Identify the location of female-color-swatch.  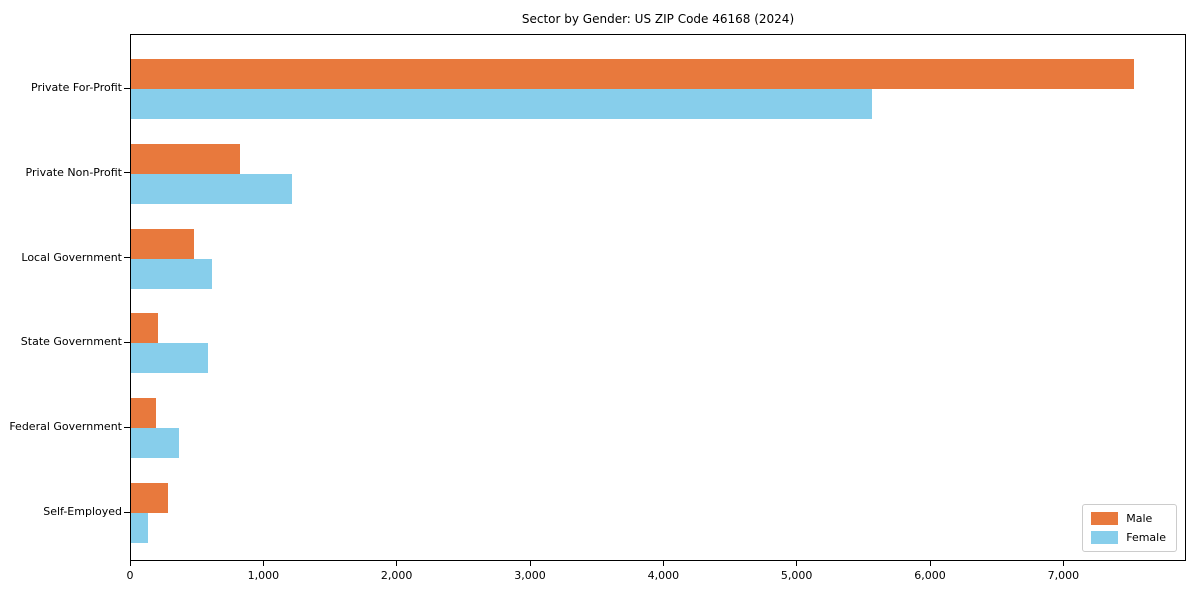
(1105, 537).